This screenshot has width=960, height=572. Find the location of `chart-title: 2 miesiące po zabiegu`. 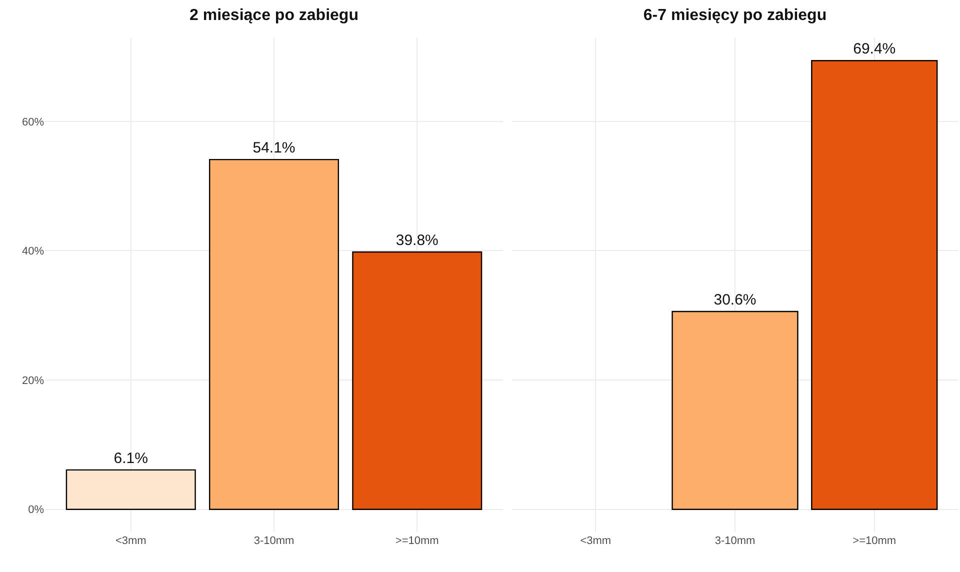

chart-title: 2 miesiące po zabiegu is located at coordinates (274, 15).